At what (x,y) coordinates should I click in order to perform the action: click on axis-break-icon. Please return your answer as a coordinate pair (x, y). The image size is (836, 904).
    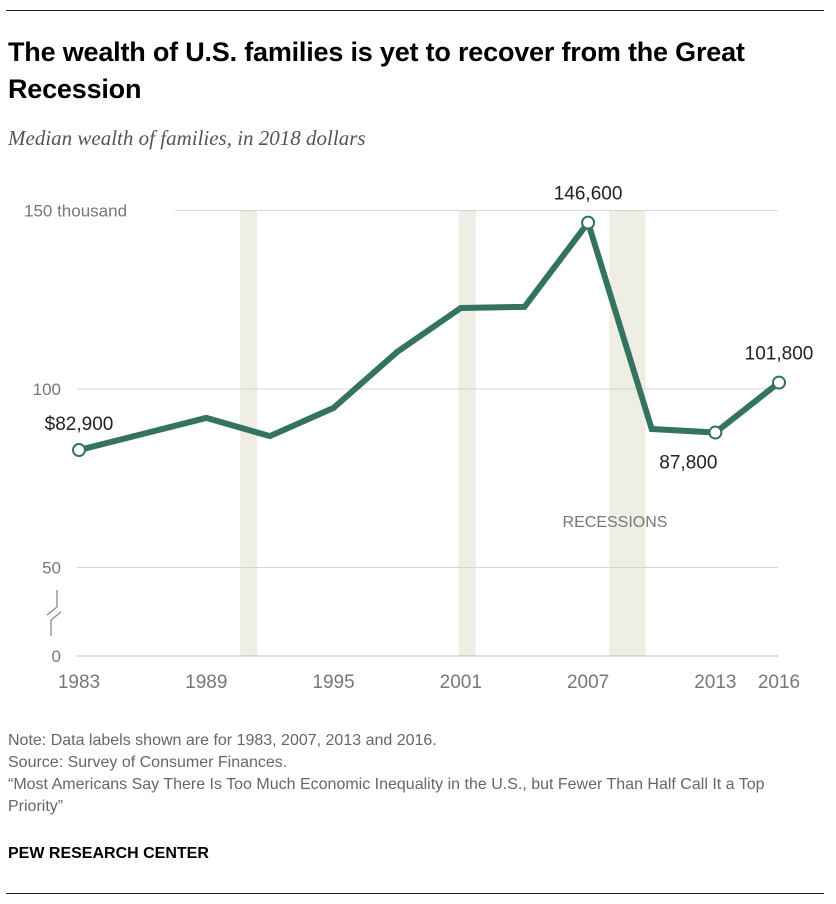
    Looking at the image, I should click on (54, 613).